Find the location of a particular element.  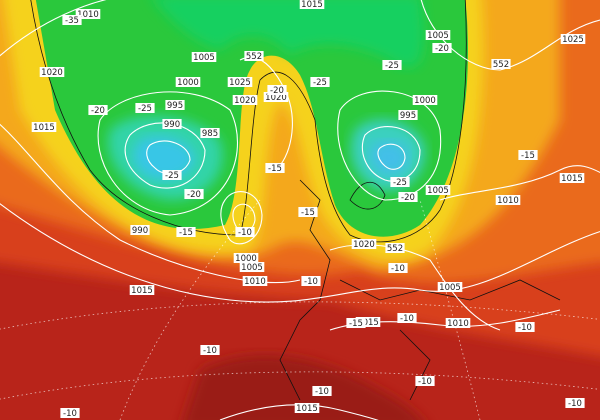

temperature-label: -35 is located at coordinates (72, 21).